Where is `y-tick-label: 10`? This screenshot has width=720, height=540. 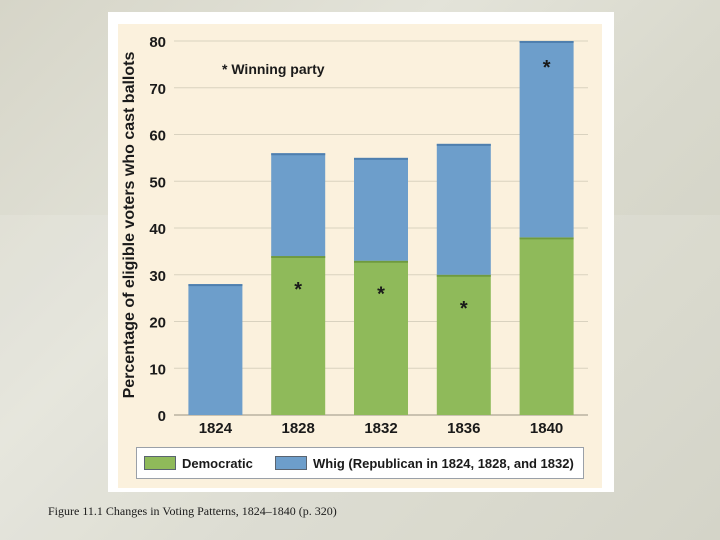
y-tick-label: 10 is located at coordinates (157, 369).